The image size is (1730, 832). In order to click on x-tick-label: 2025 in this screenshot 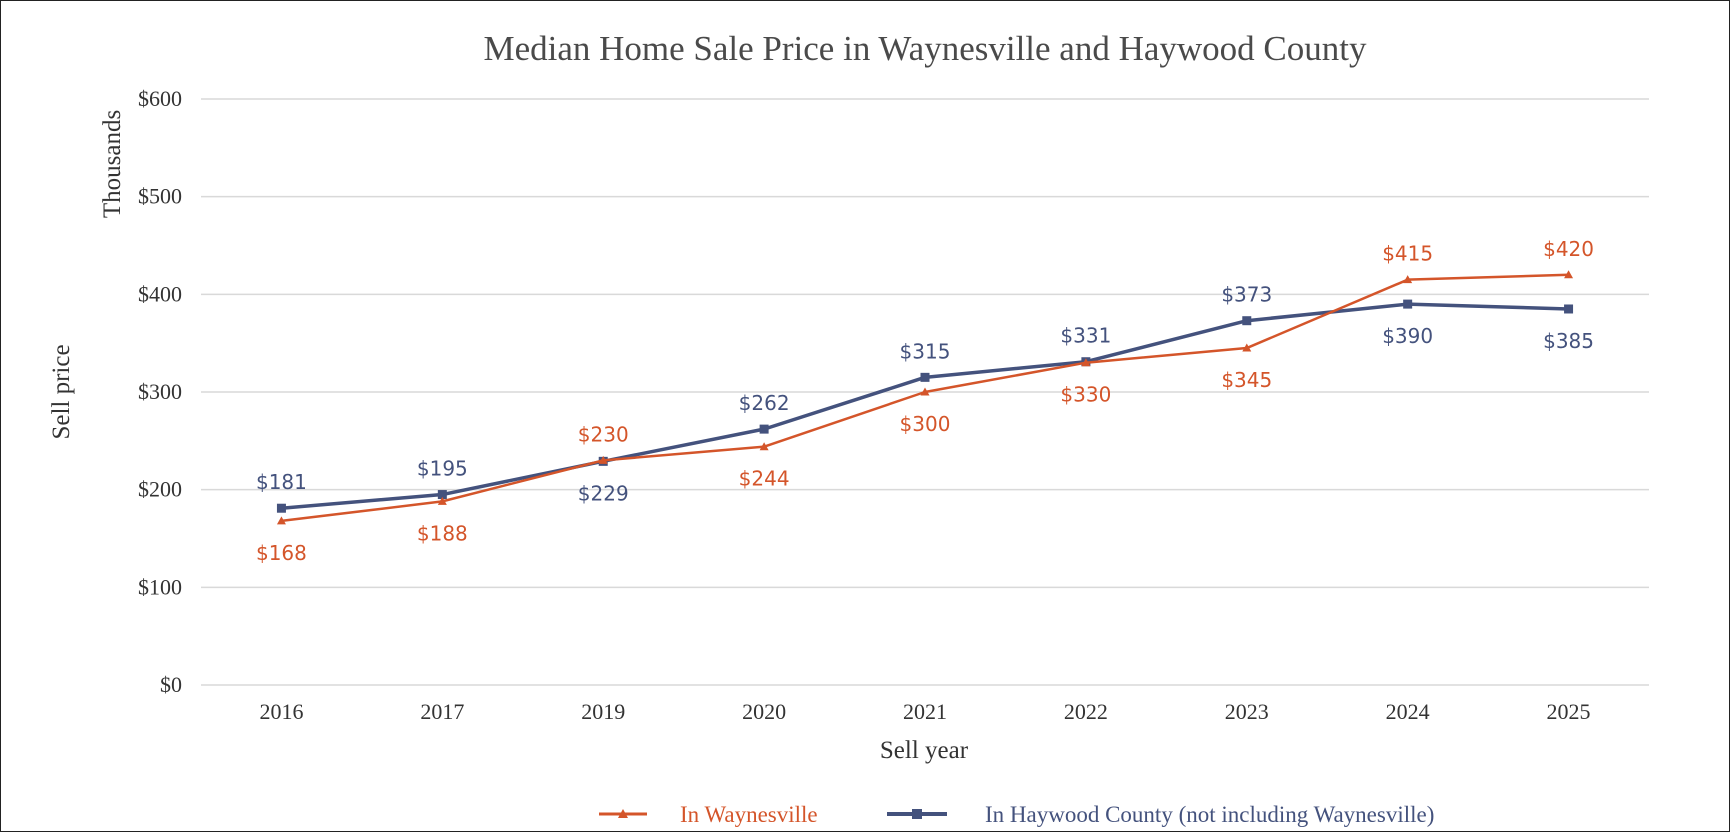, I will do `click(1569, 711)`.